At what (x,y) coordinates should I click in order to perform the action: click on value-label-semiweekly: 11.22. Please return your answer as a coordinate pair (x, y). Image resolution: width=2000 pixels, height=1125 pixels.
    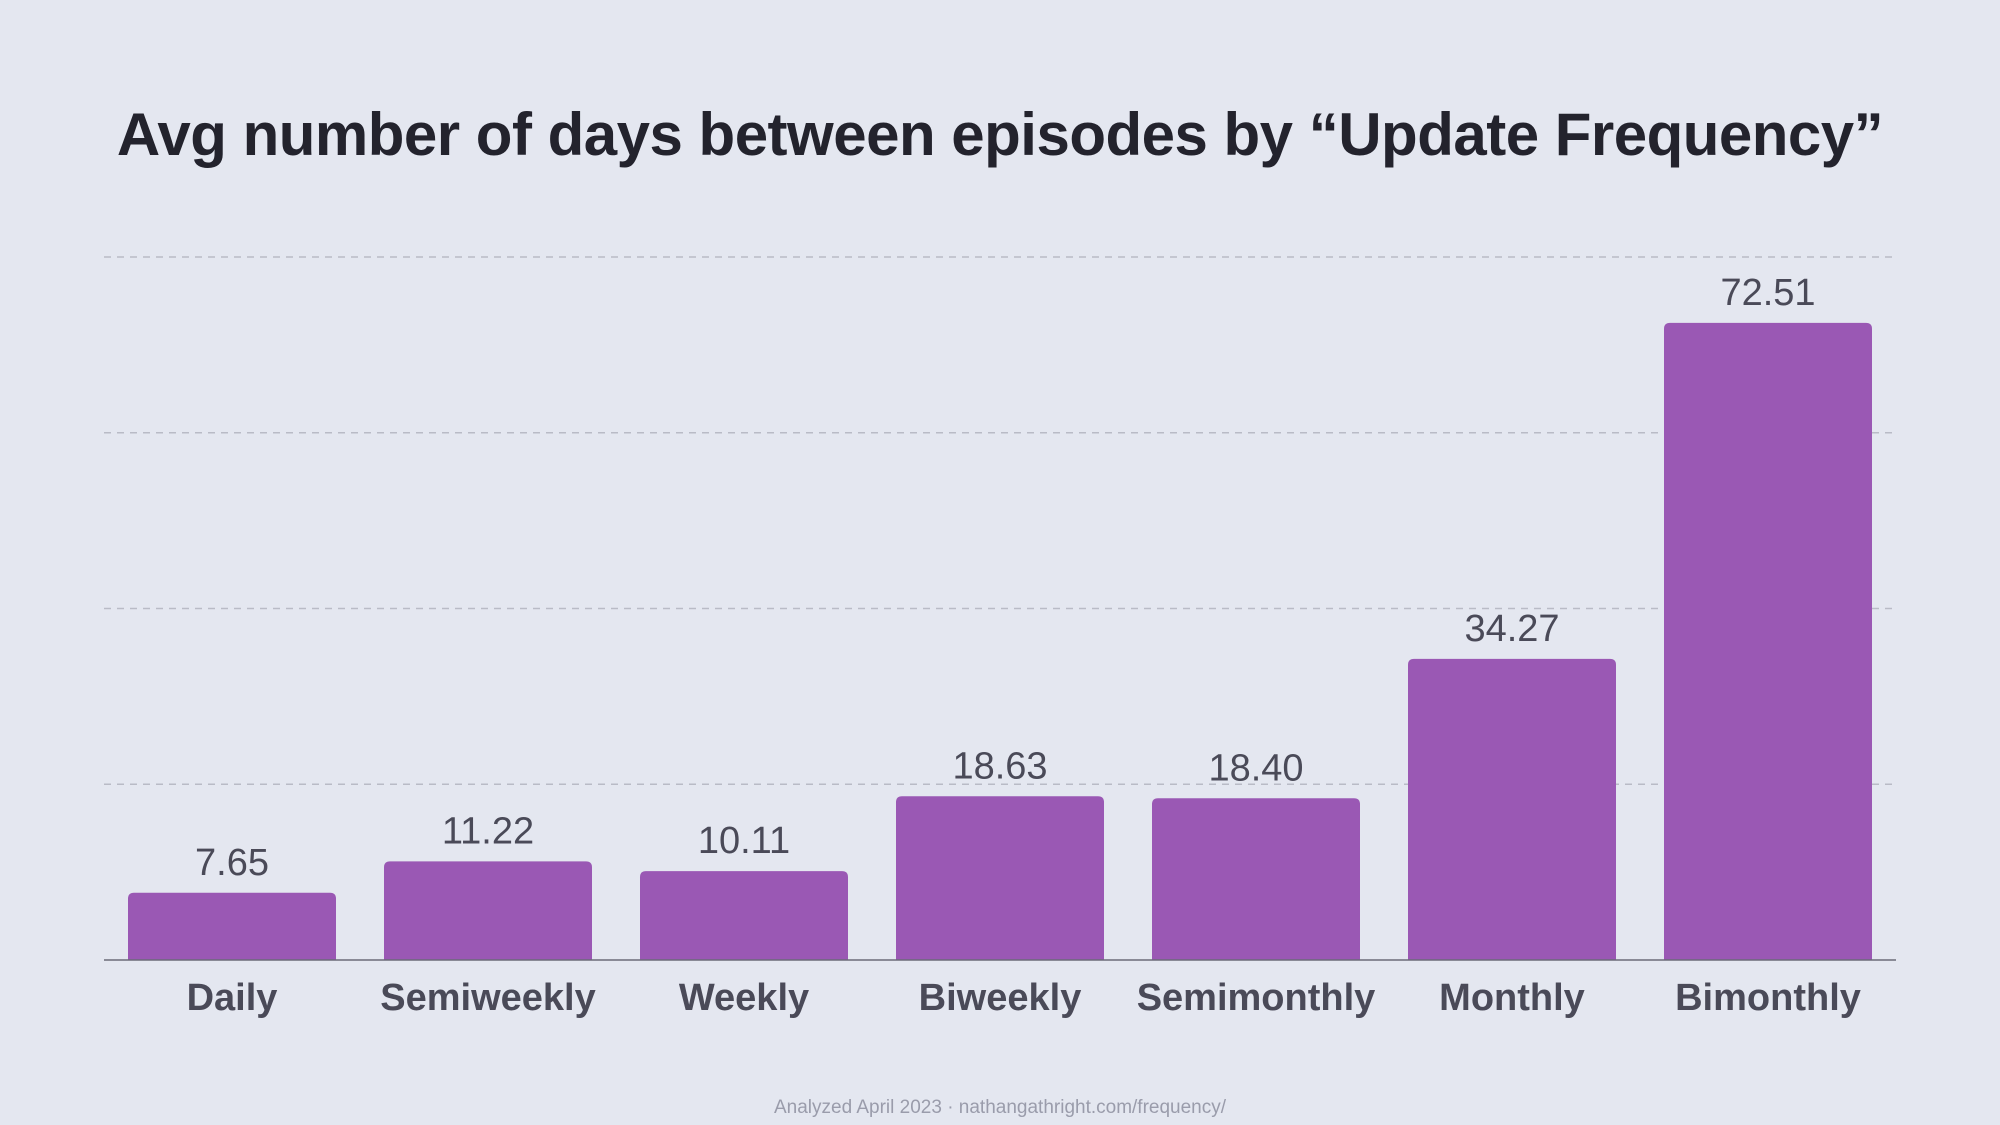
    Looking at the image, I should click on (488, 831).